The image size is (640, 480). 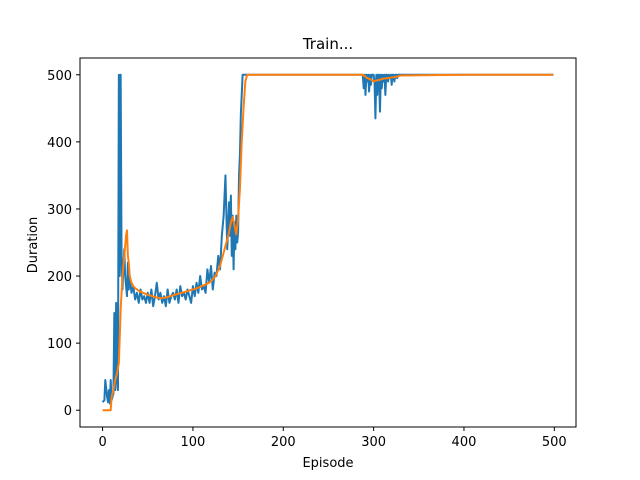 I want to click on y-tick-label: 0, so click(x=68, y=411).